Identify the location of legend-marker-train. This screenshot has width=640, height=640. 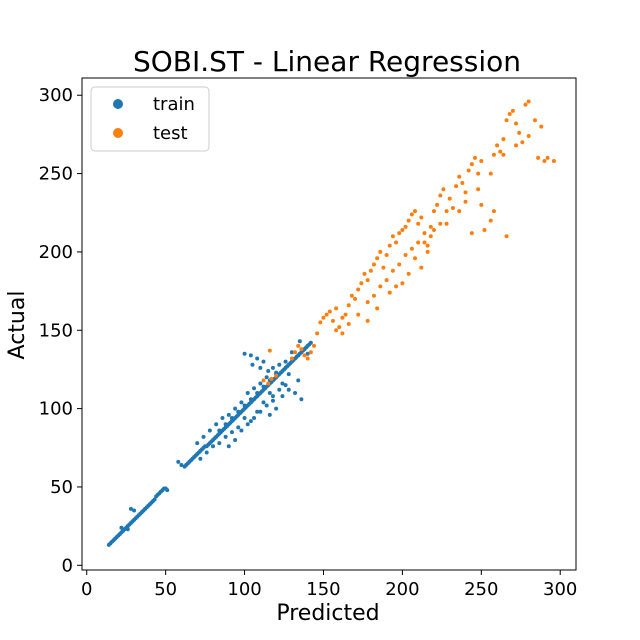
(118, 104).